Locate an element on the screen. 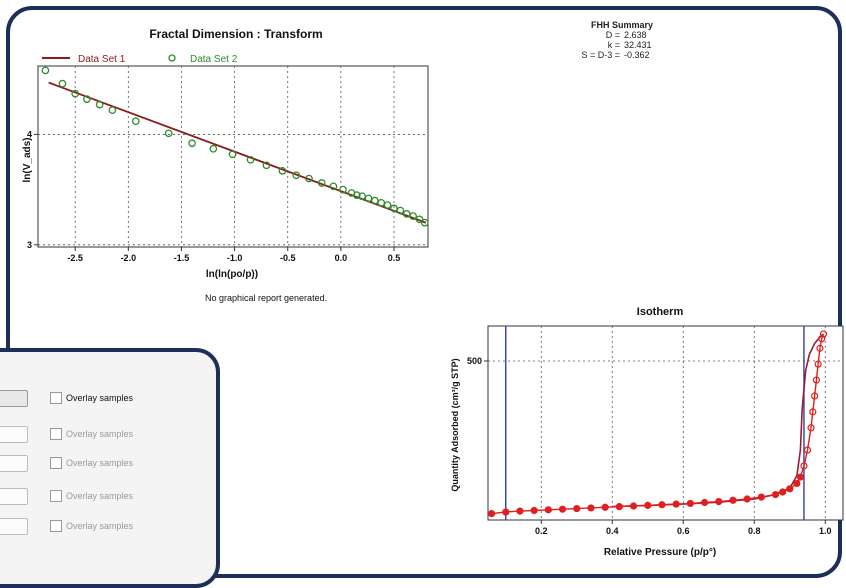  fhh-row-d: D = 2.638 is located at coordinates (622, 35).